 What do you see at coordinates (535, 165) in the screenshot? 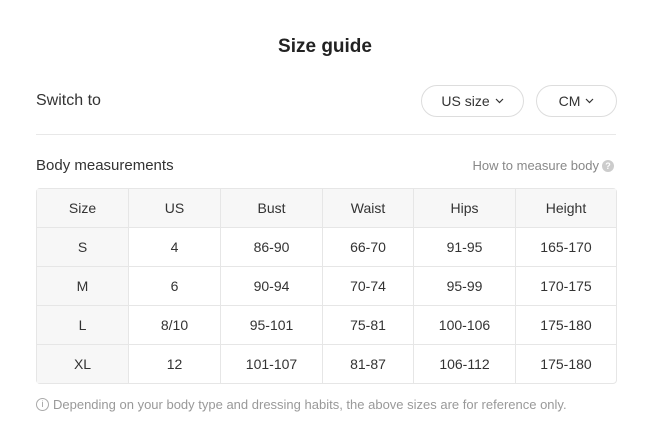
I see `how-to-measure-label: How to measure body` at bounding box center [535, 165].